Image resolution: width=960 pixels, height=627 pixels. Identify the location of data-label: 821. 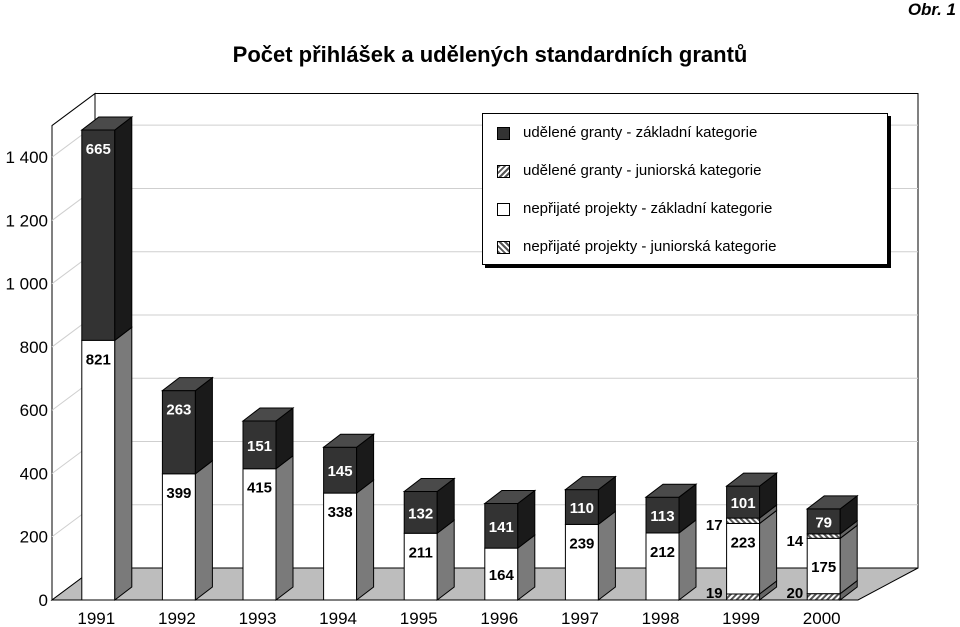
(98, 359).